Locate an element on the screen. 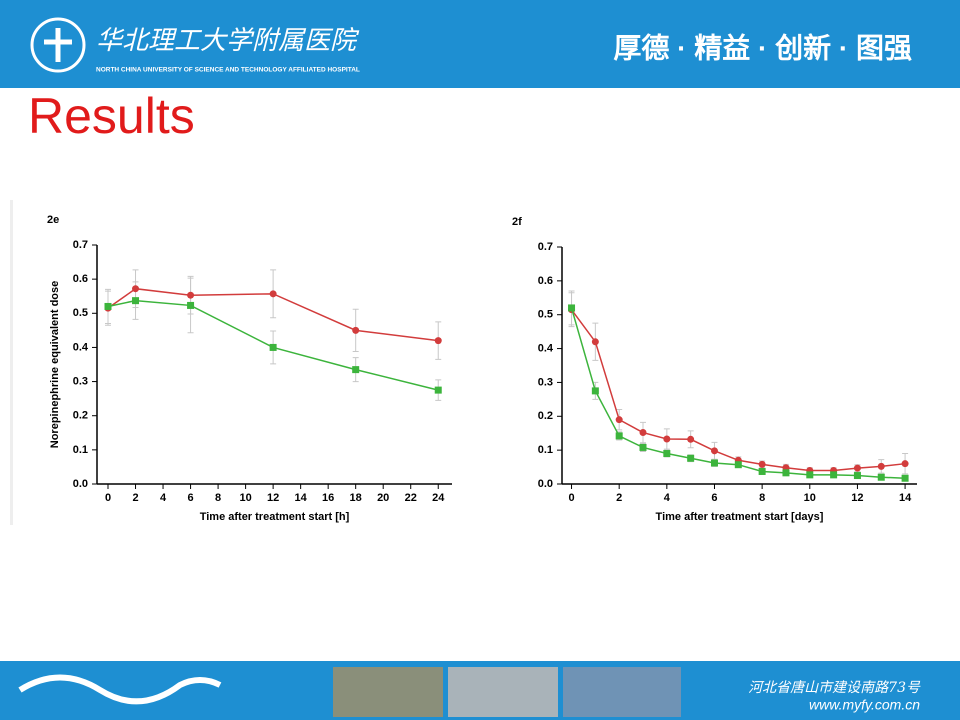 Image resolution: width=960 pixels, height=720 pixels. footer-ornament is located at coordinates (120, 689).